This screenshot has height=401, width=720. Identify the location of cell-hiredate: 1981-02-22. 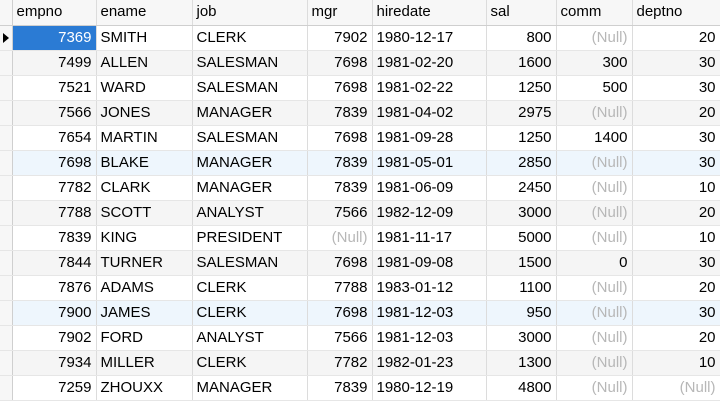
(429, 88).